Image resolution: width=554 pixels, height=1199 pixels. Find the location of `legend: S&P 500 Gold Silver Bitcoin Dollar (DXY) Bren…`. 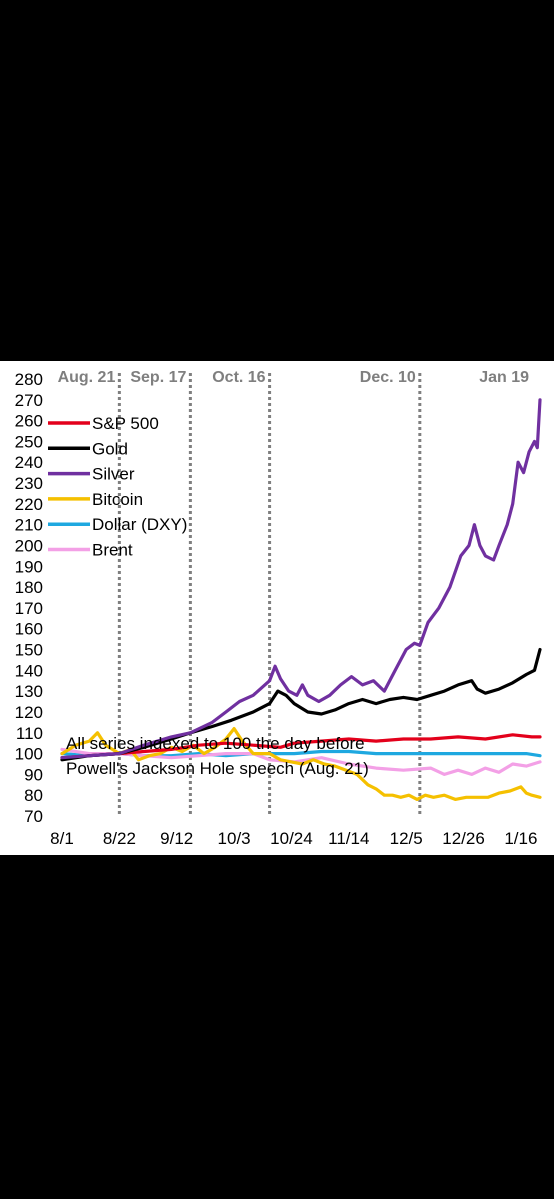

legend: S&P 500 Gold Silver Bitcoin Dollar (DXY) Bren… is located at coordinates (117, 487).